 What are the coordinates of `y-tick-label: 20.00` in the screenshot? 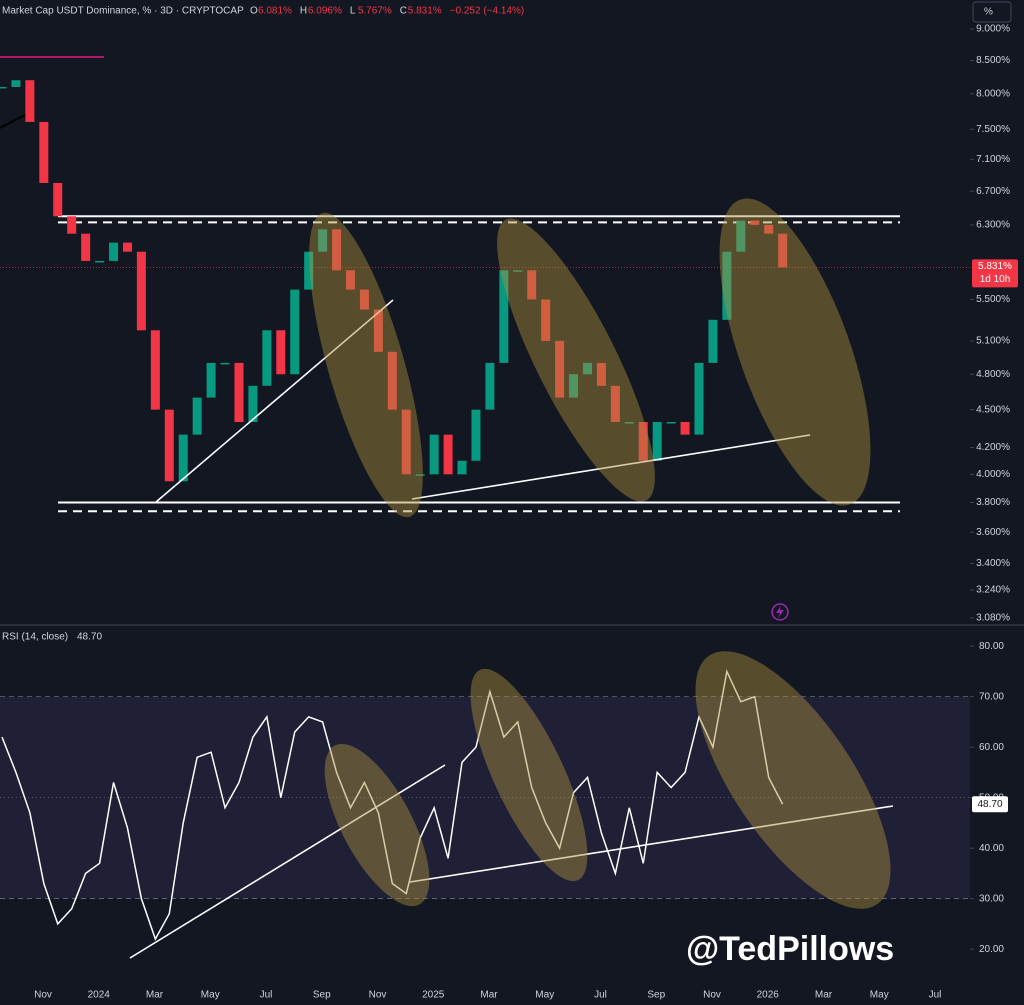 It's located at (991, 949).